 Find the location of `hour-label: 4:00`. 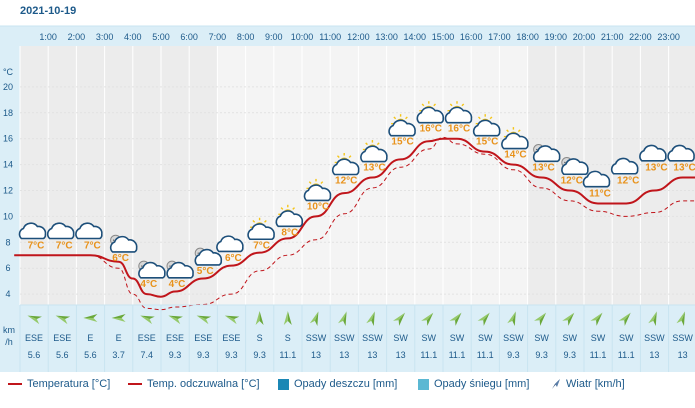

hour-label: 4:00 is located at coordinates (133, 37).